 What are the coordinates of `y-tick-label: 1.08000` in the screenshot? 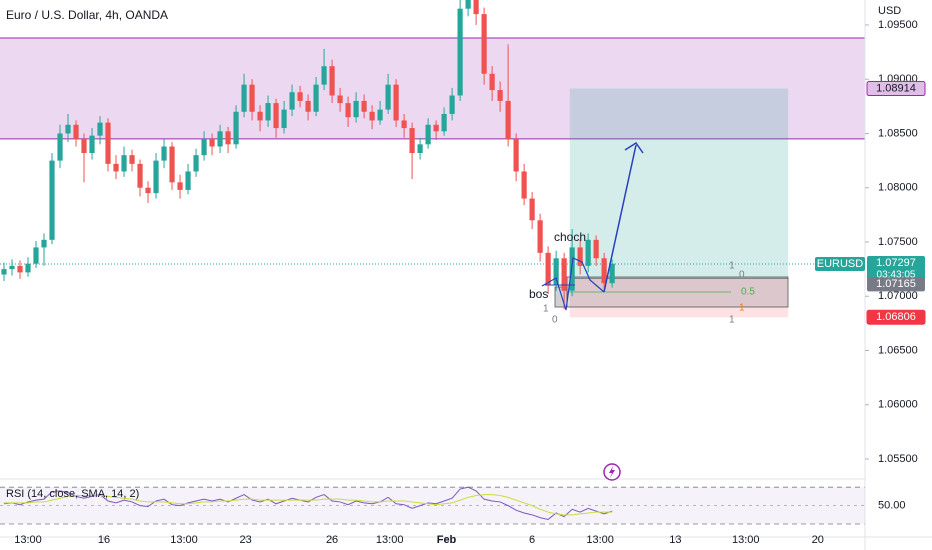 It's located at (898, 188).